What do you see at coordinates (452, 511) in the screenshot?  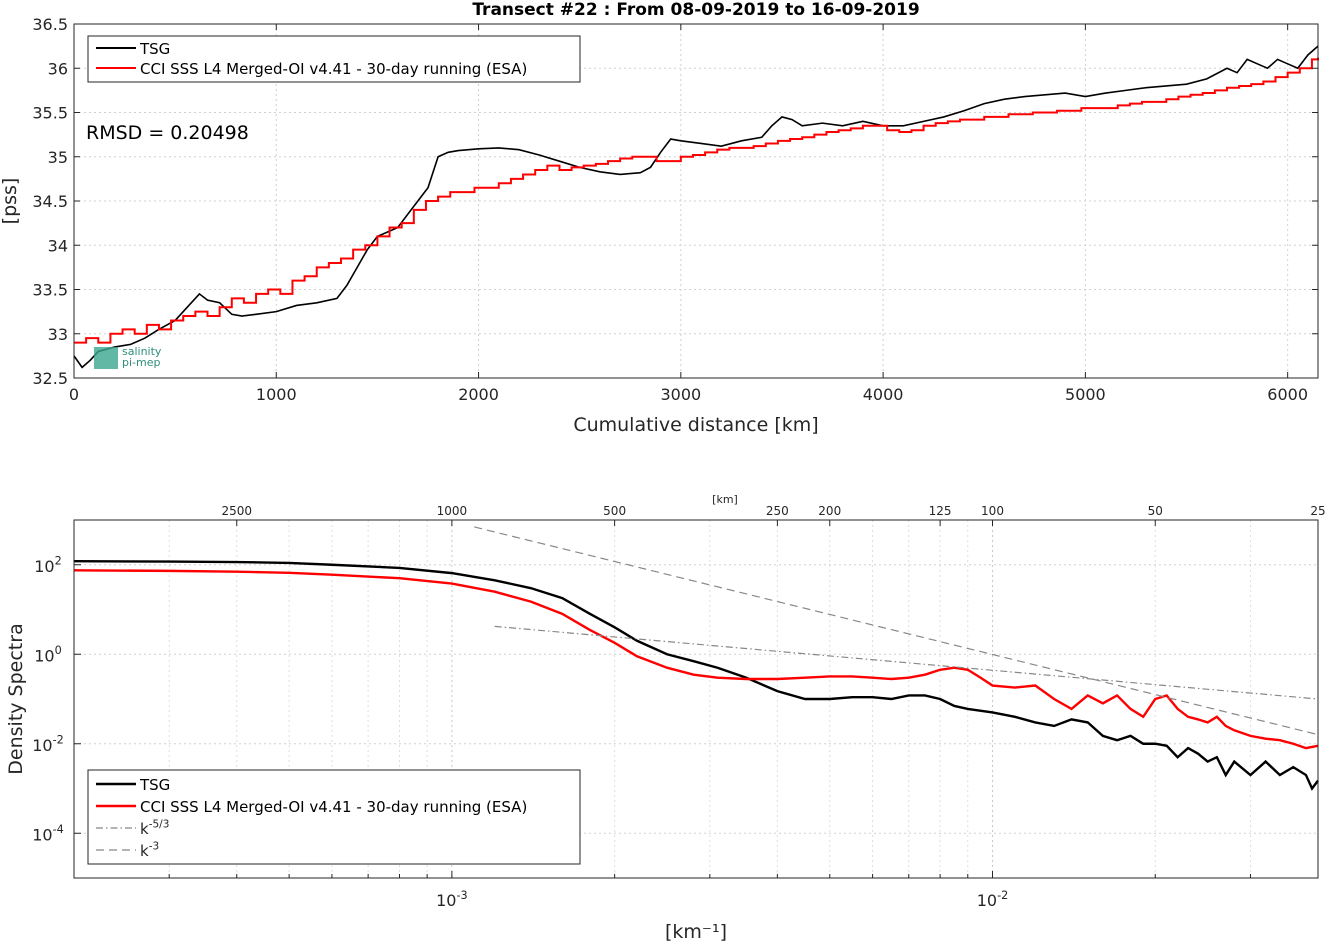 I see `top-tick-label: 1000` at bounding box center [452, 511].